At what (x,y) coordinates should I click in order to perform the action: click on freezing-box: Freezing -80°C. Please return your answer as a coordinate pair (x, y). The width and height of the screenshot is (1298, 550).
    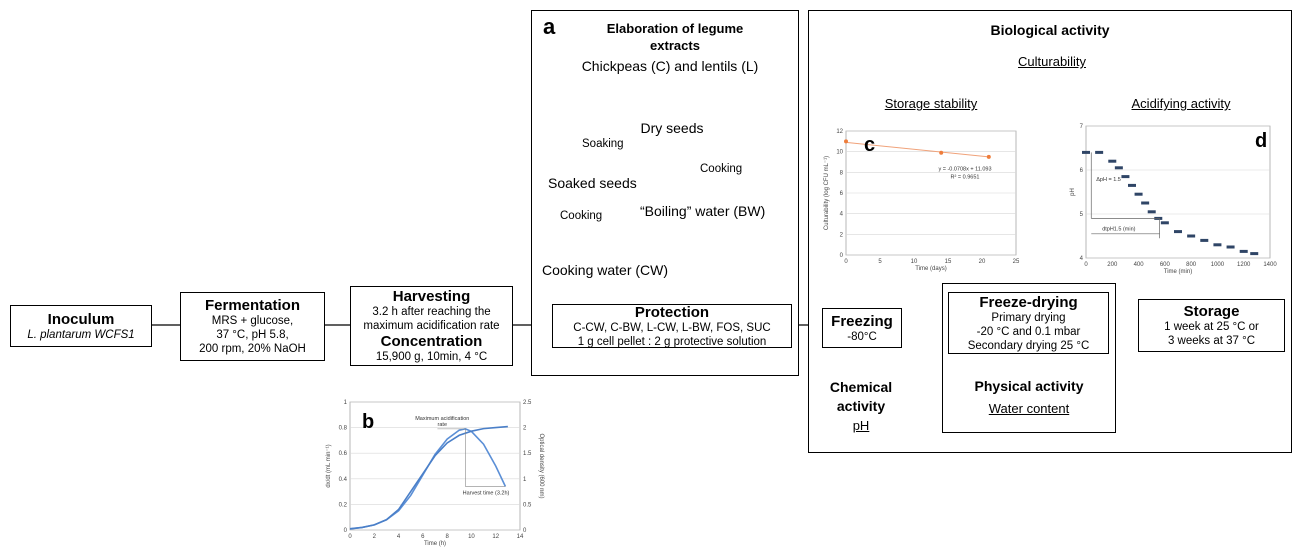
    Looking at the image, I should click on (862, 328).